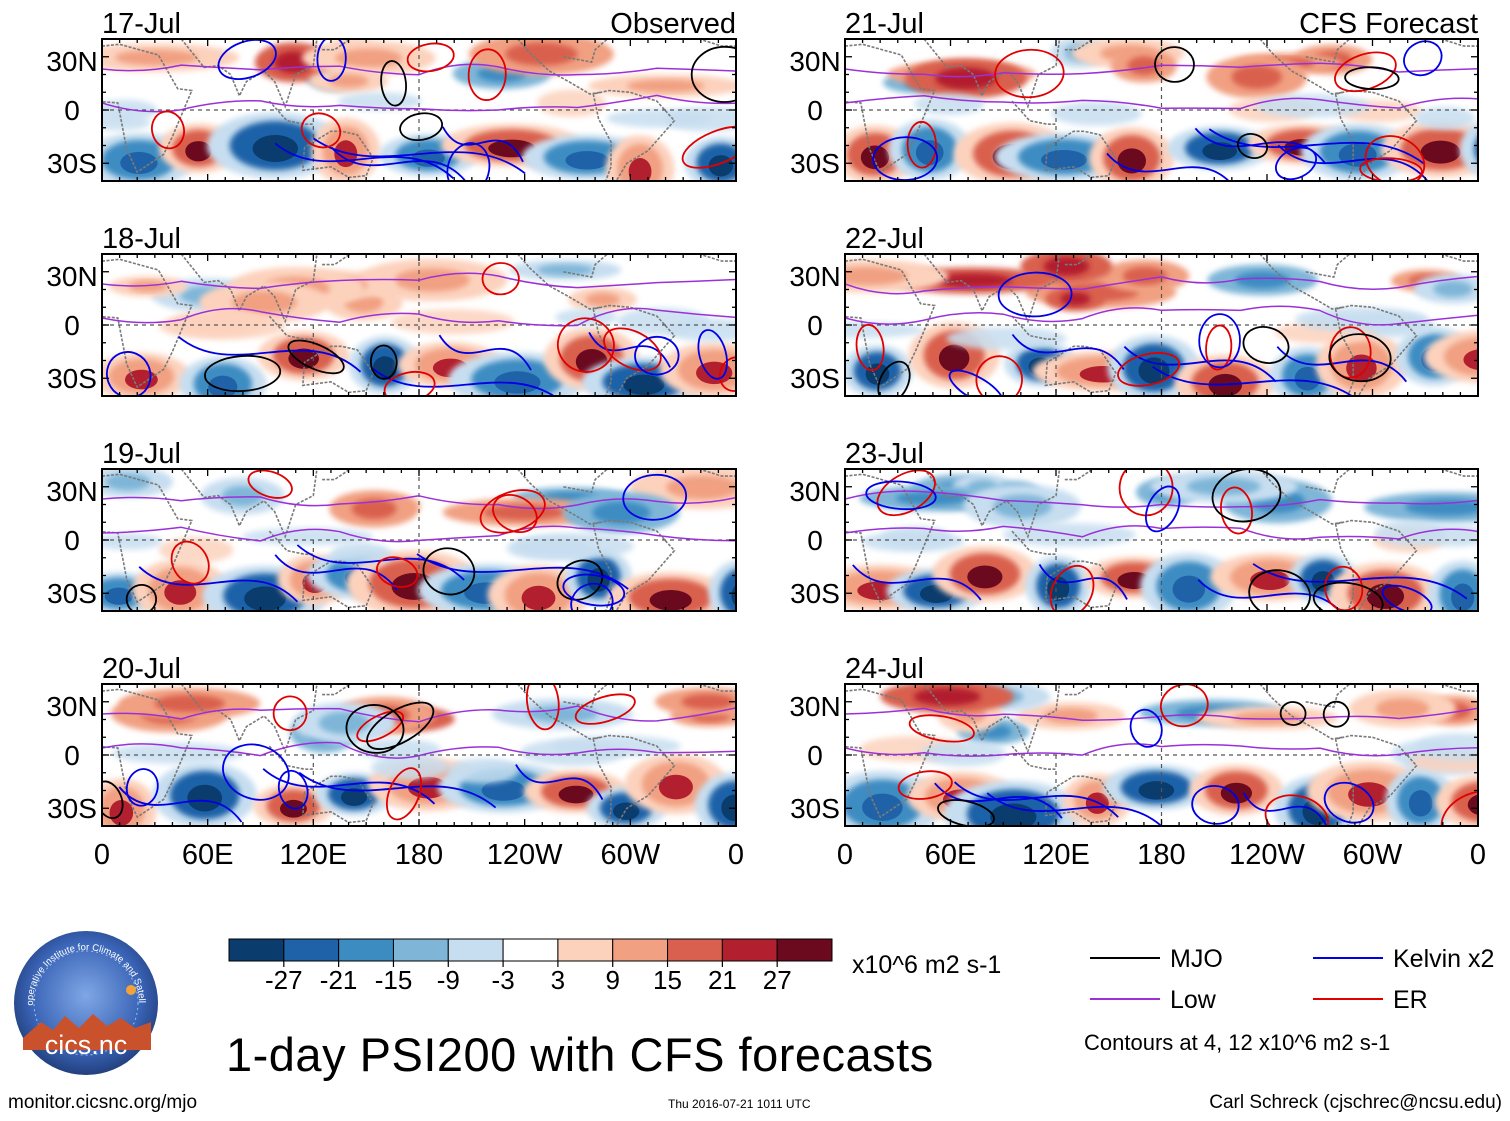 This screenshot has height=1121, width=1510. I want to click on lon-label: 60W, so click(631, 855).